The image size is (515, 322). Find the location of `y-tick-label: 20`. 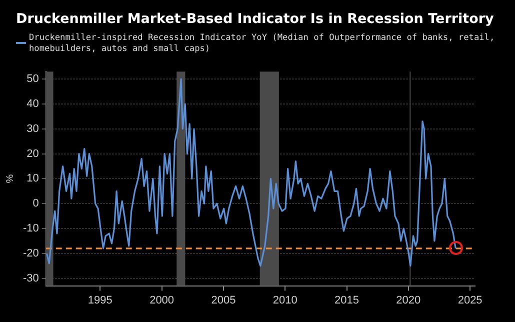

y-tick-label: 20 is located at coordinates (32, 154).